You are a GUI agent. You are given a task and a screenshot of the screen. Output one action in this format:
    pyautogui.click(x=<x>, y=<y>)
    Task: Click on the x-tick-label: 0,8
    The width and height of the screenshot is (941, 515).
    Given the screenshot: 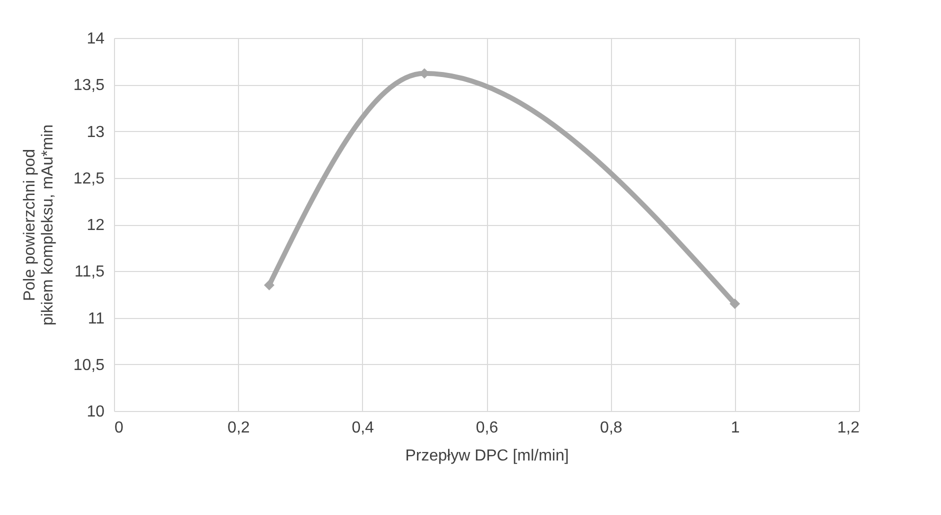 What is the action you would take?
    pyautogui.click(x=611, y=428)
    